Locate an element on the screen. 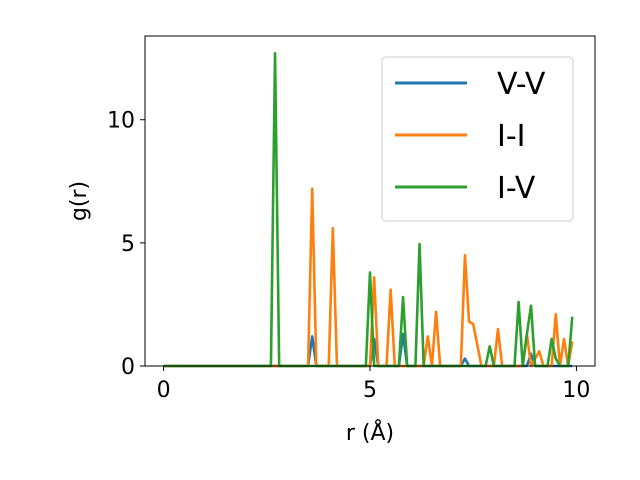  legend: V-V I-I I-V is located at coordinates (477, 139).